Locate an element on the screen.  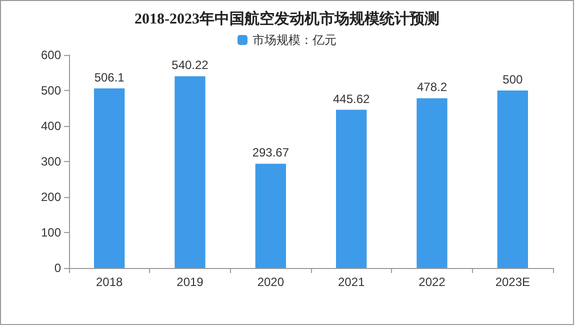
x-tick-label: 2018 is located at coordinates (110, 282).